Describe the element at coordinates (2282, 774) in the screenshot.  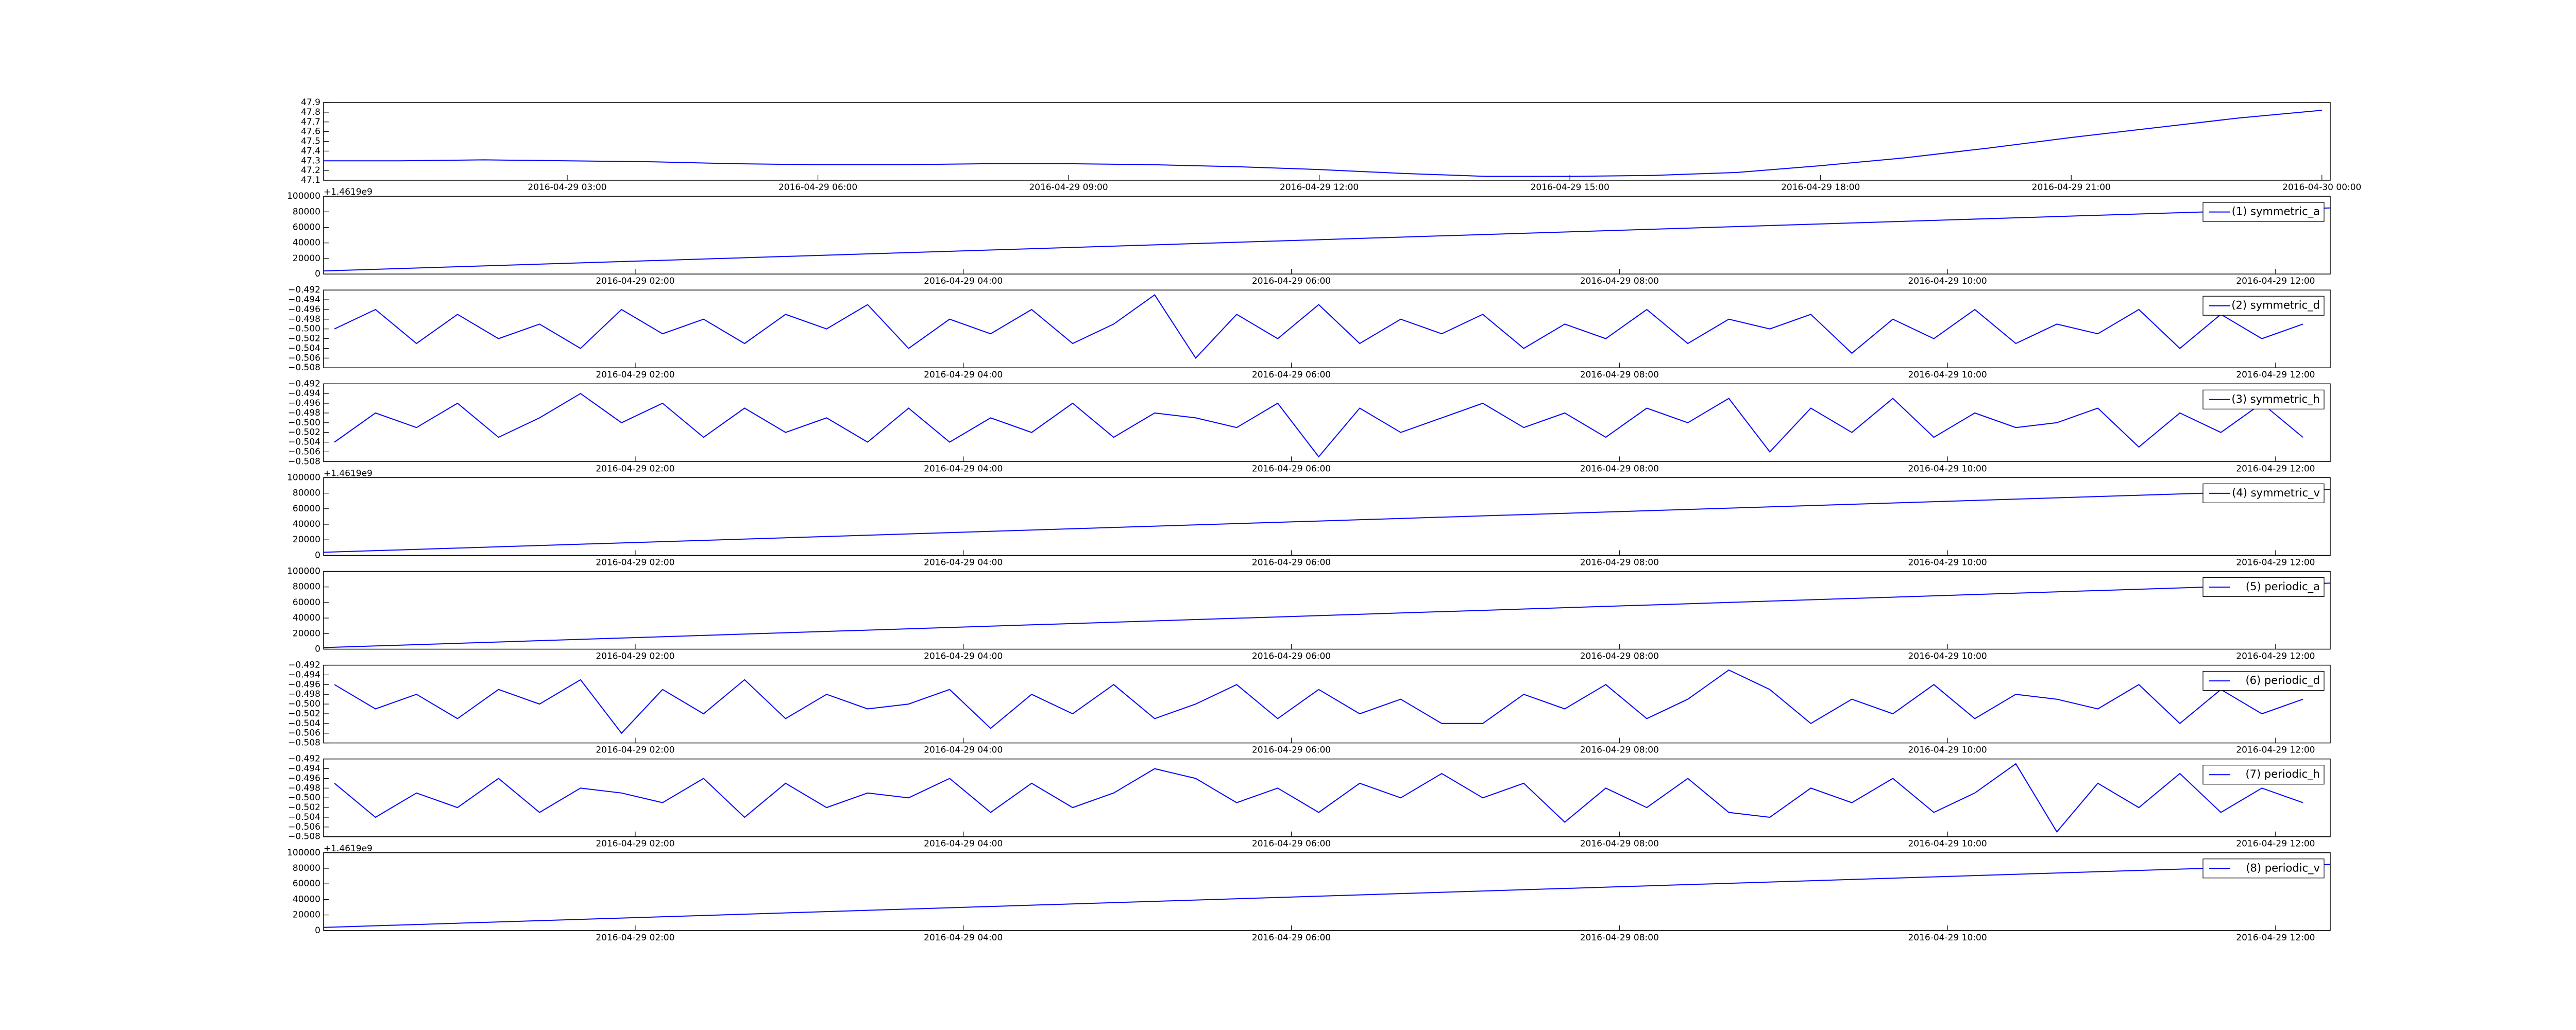
I see `legend-label: (7) periodic_h` at that location.